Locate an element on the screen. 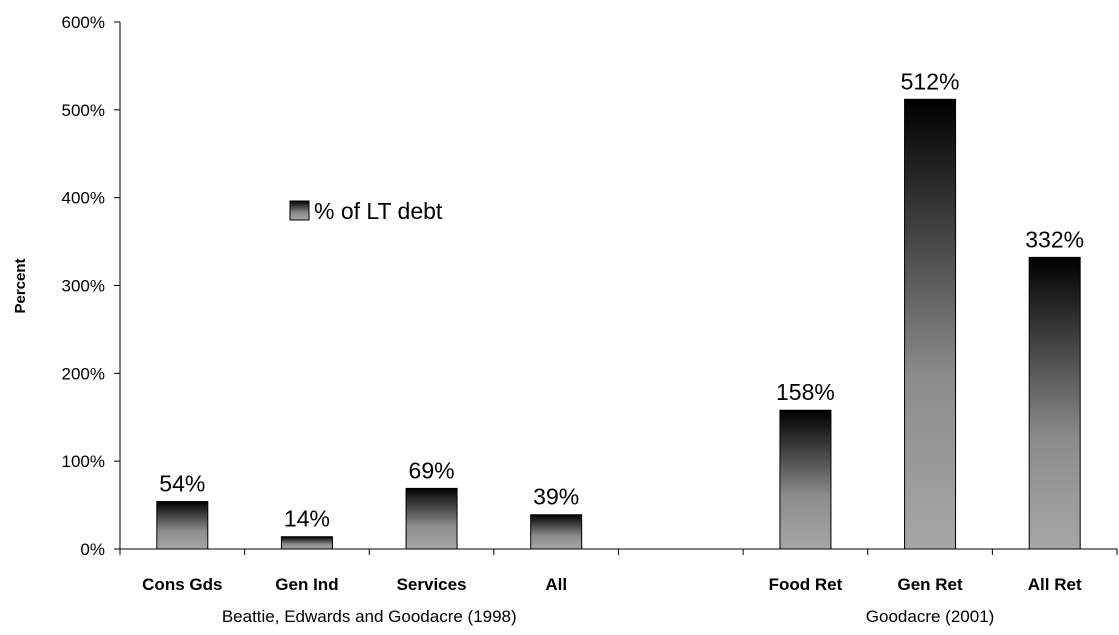 This screenshot has height=635, width=1119. x-category-label: Gen Ret is located at coordinates (930, 584).